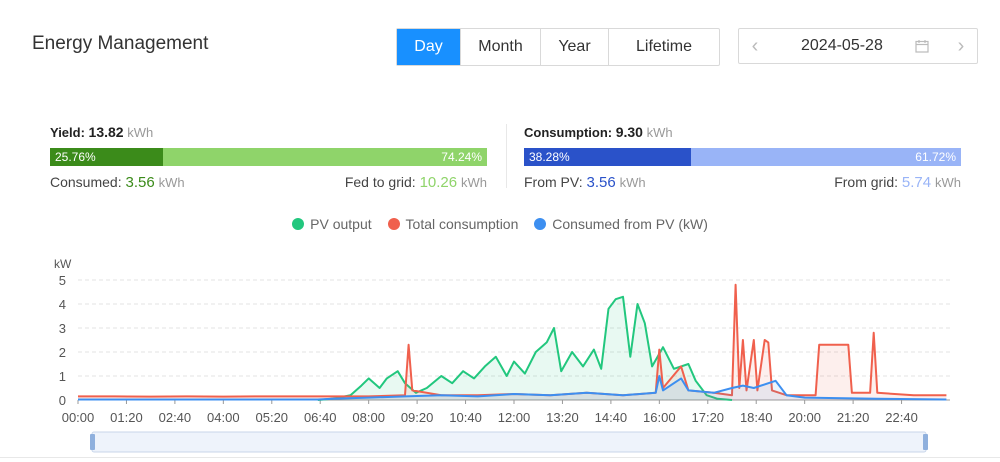  I want to click on legend-item-total-consumption: Total consumption, so click(453, 224).